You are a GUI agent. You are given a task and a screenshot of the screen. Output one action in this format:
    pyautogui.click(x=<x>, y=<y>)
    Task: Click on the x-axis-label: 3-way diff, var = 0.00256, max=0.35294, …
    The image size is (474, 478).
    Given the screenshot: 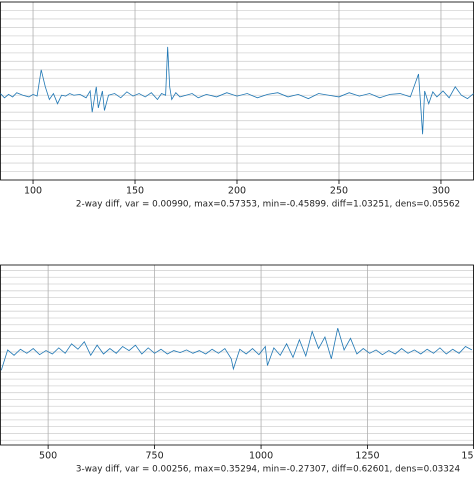 What is the action you would take?
    pyautogui.click(x=268, y=470)
    